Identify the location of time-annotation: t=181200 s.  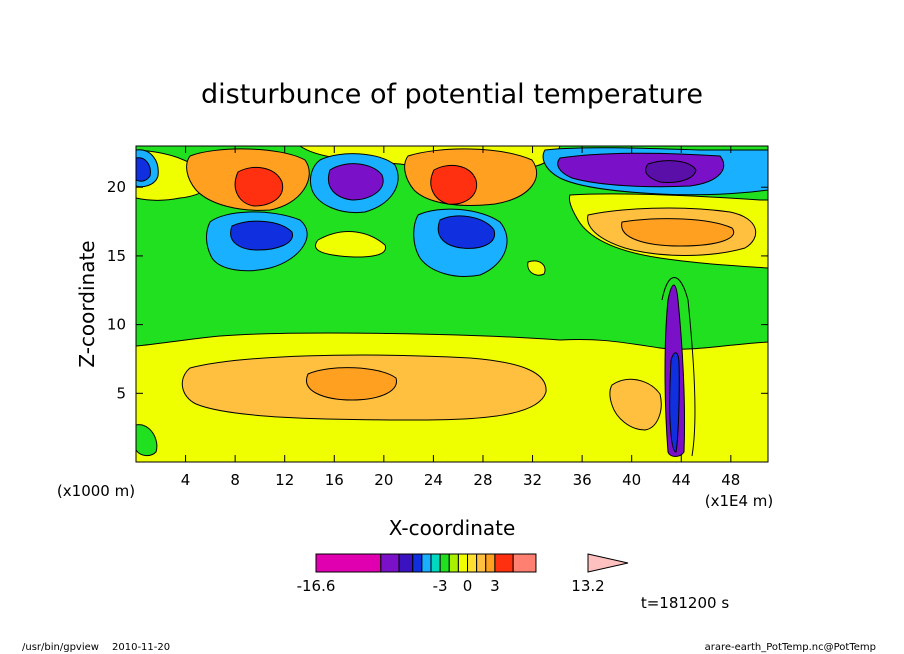
(685, 603).